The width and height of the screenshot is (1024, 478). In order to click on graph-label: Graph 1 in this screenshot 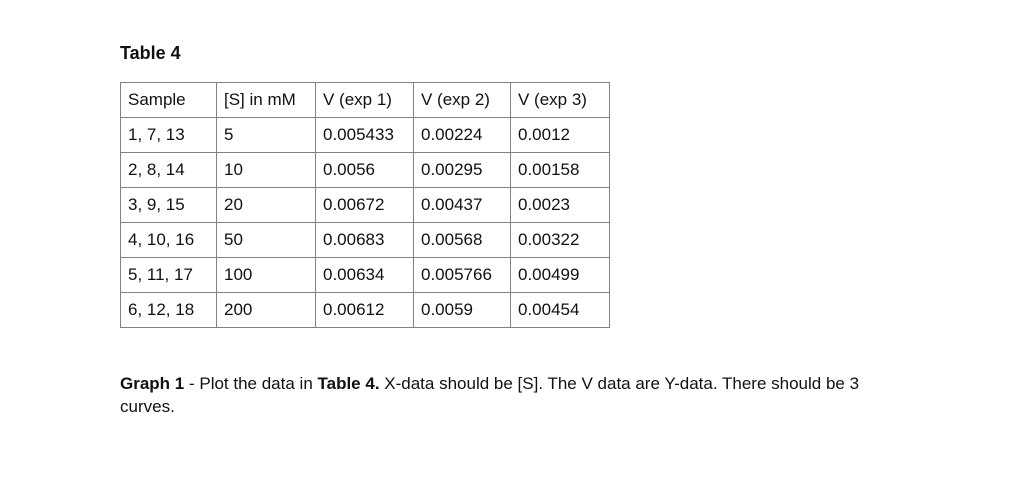, I will do `click(152, 383)`.